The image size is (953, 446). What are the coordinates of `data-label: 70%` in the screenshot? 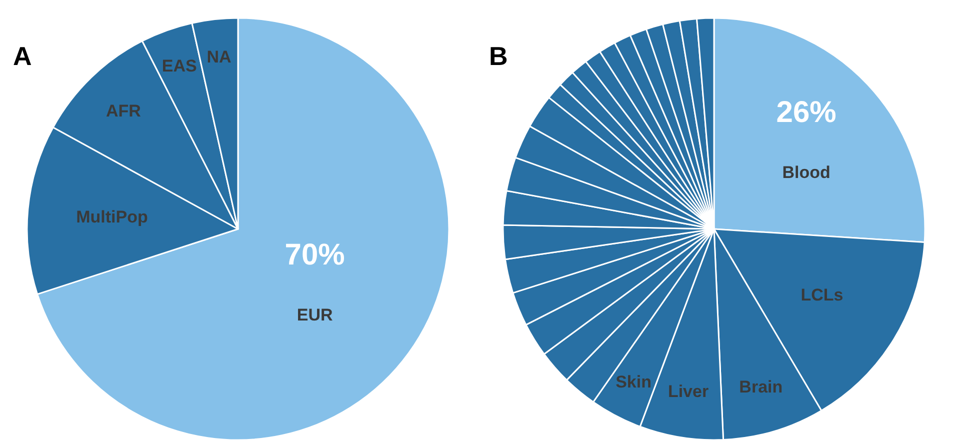 It's located at (314, 255).